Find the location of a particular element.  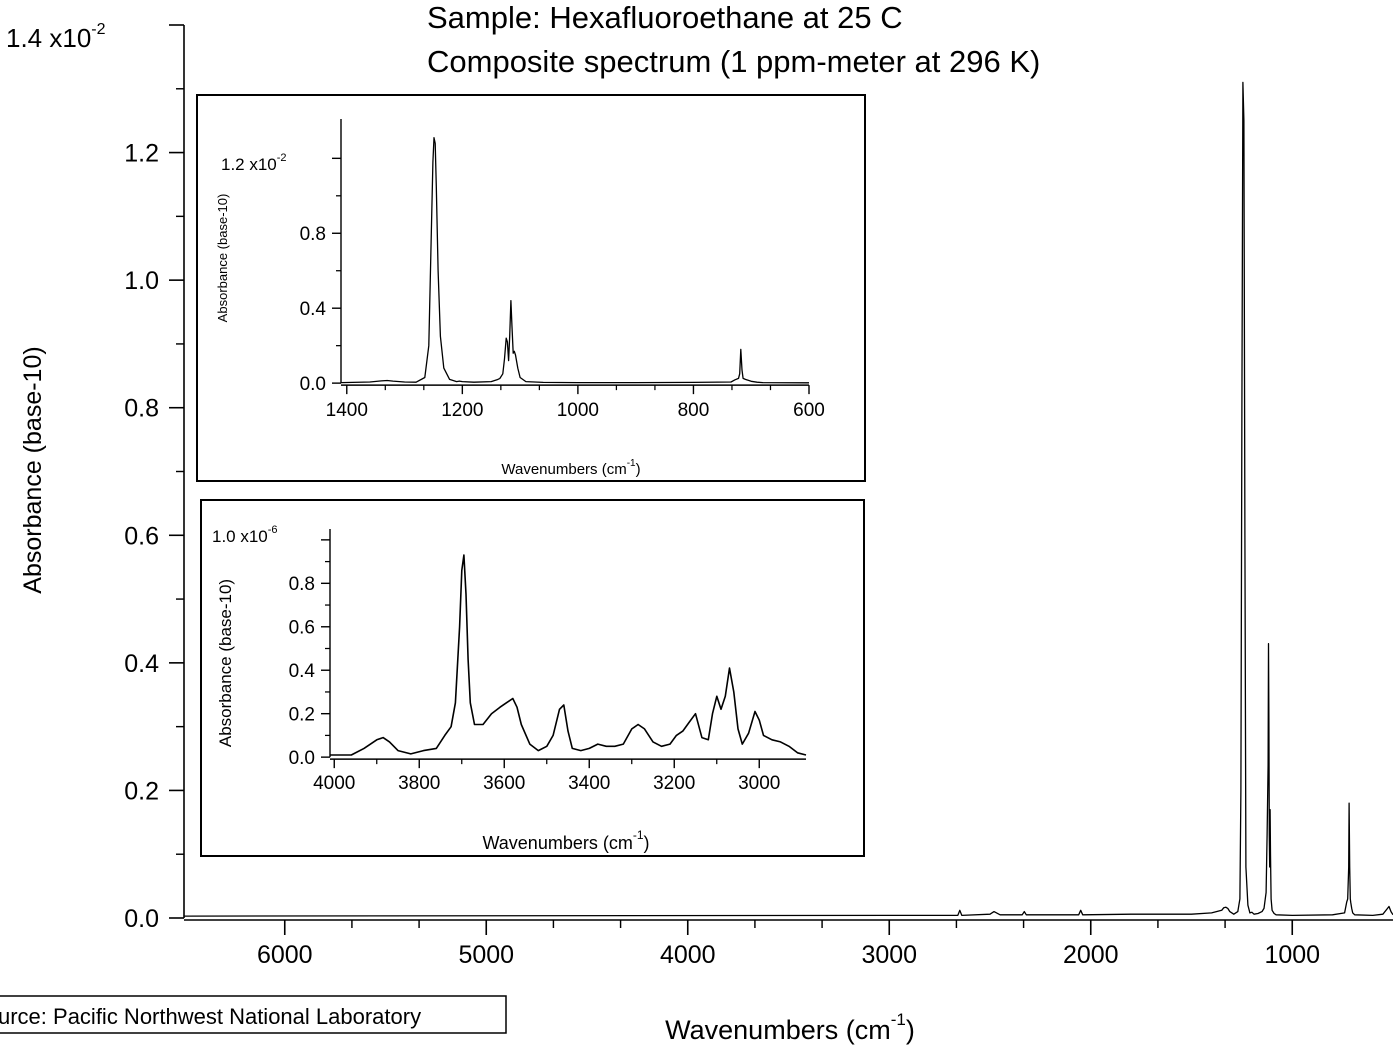

source-note-box is located at coordinates (253, 1014).